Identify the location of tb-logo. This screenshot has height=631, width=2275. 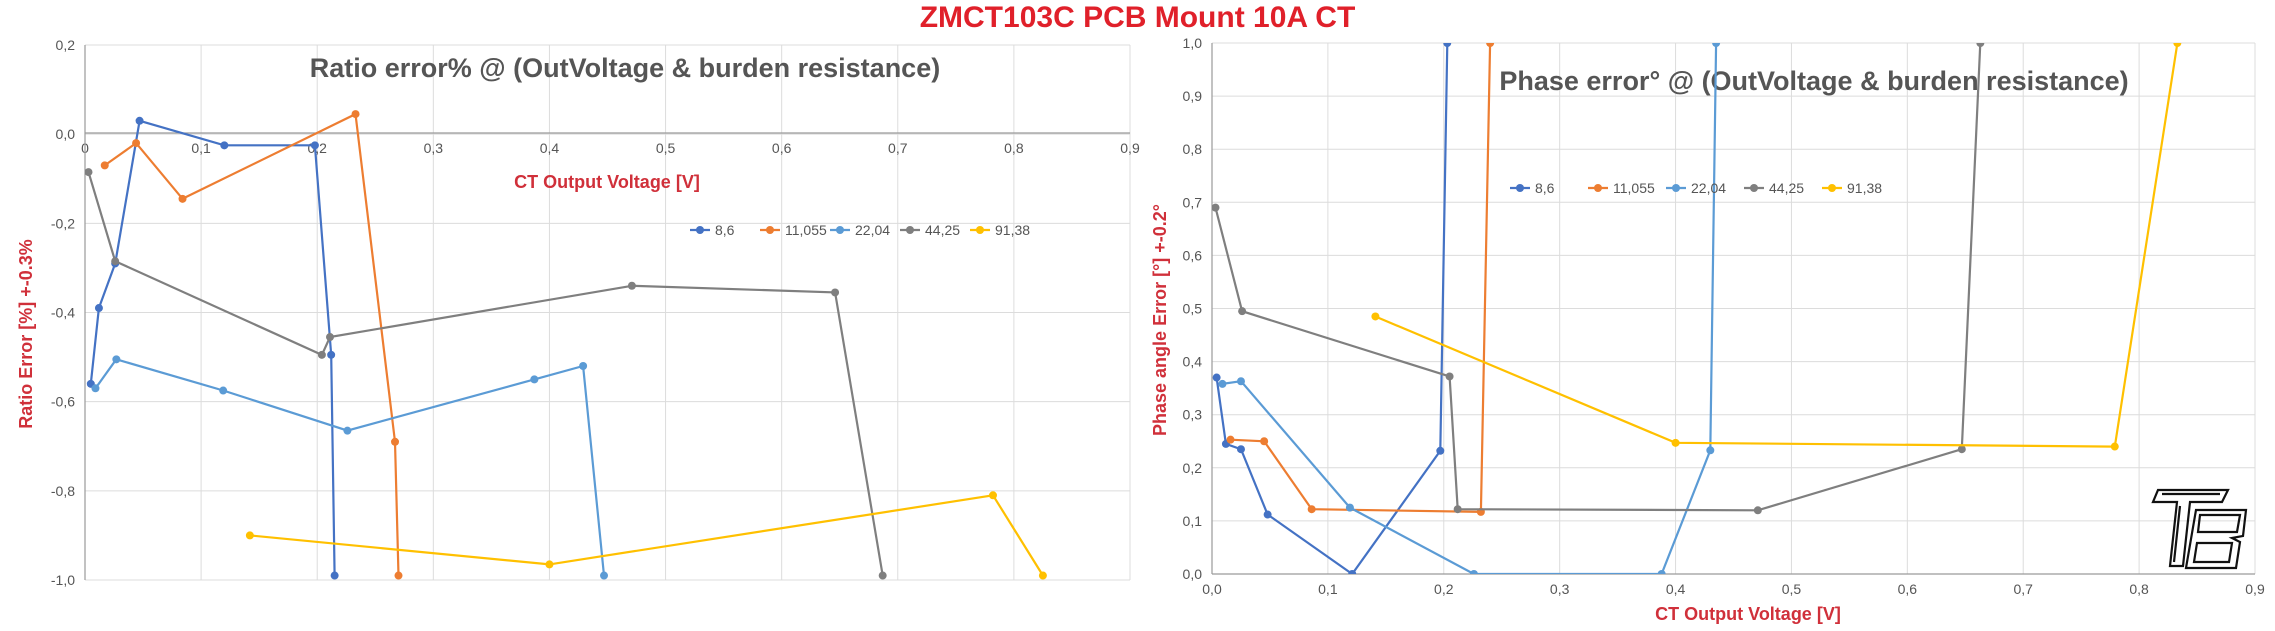
(2199, 529).